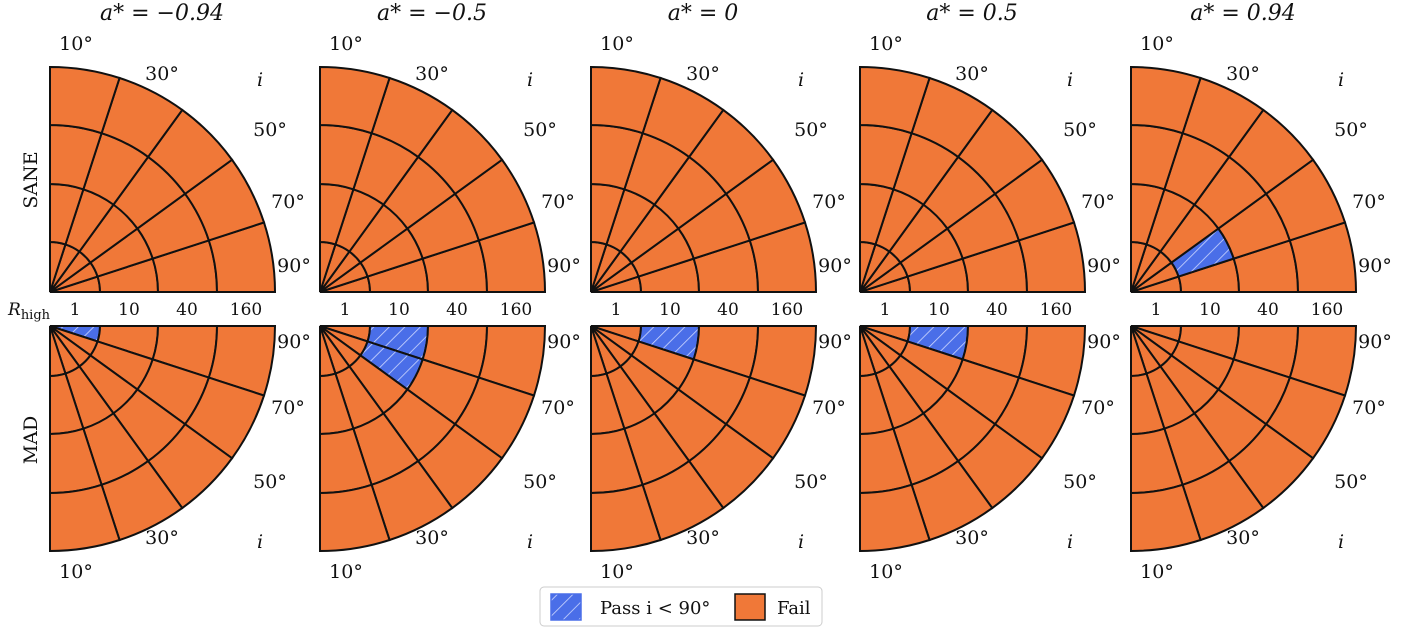  What do you see at coordinates (288, 408) in the screenshot?
I see `angle-tick-bottom-0-3: 70°` at bounding box center [288, 408].